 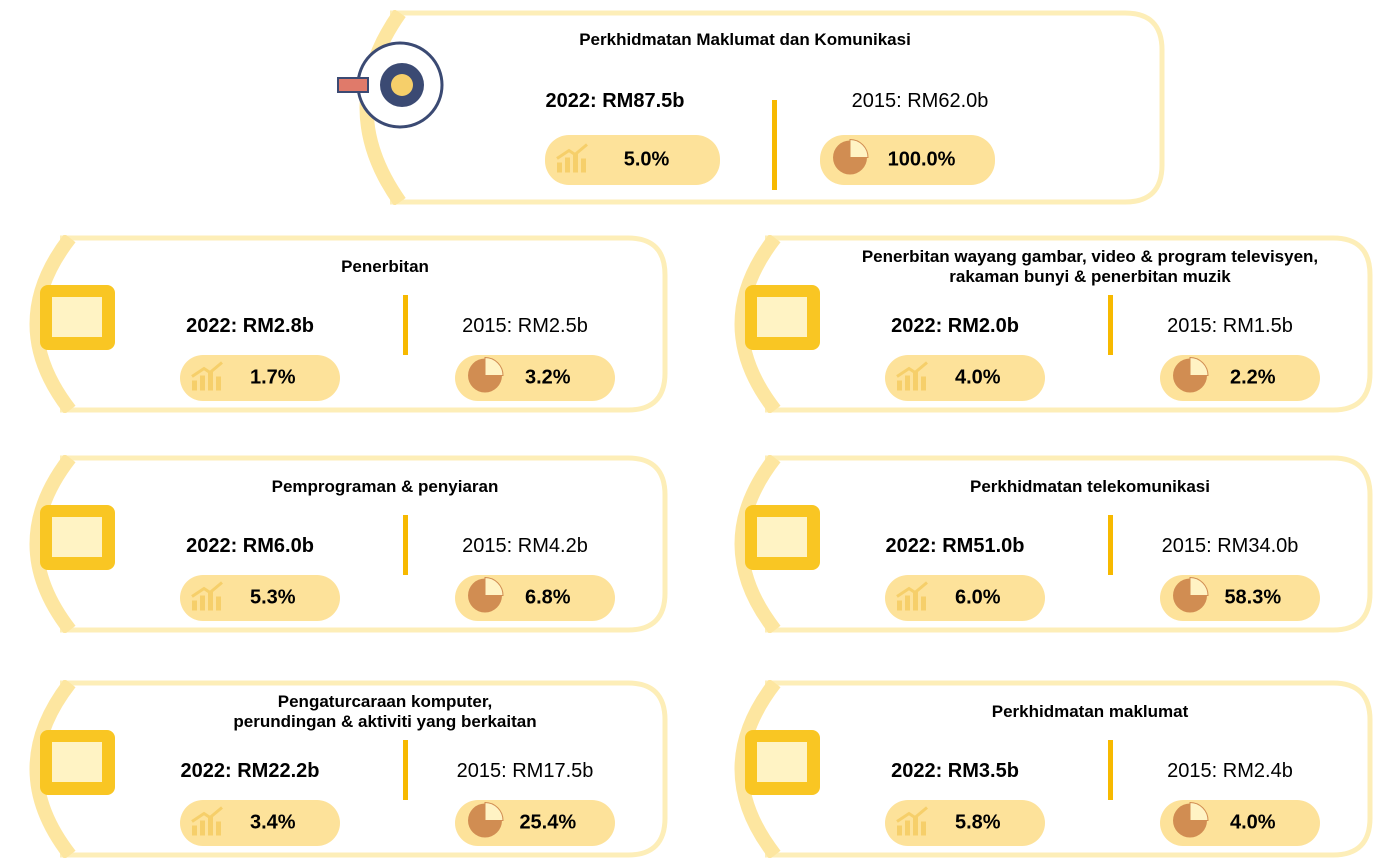 I want to click on card-title: Perkhidmatan Maklumat dan Komunikasi, so click(x=745, y=39).